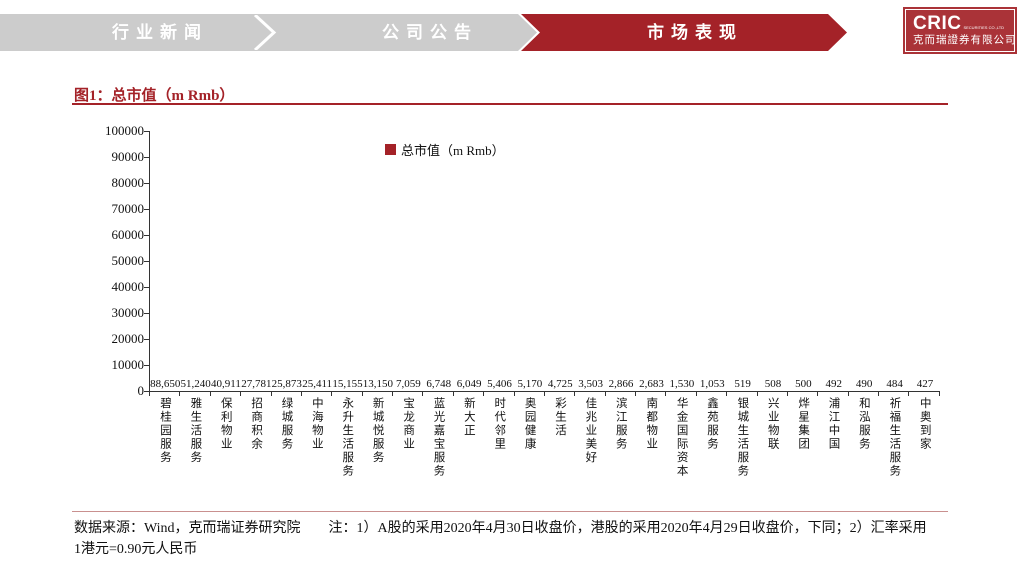 The width and height of the screenshot is (1024, 576). What do you see at coordinates (803, 384) in the screenshot?
I see `bar-slot: 500` at bounding box center [803, 384].